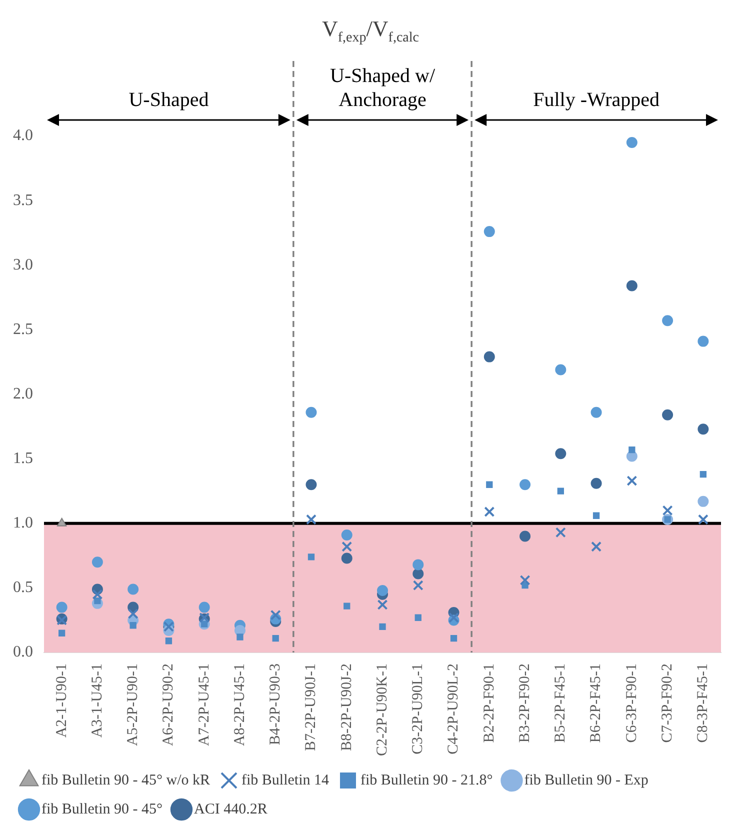 Image resolution: width=741 pixels, height=827 pixels. What do you see at coordinates (23, 652) in the screenshot?
I see `y-tick-label: 0.0` at bounding box center [23, 652].